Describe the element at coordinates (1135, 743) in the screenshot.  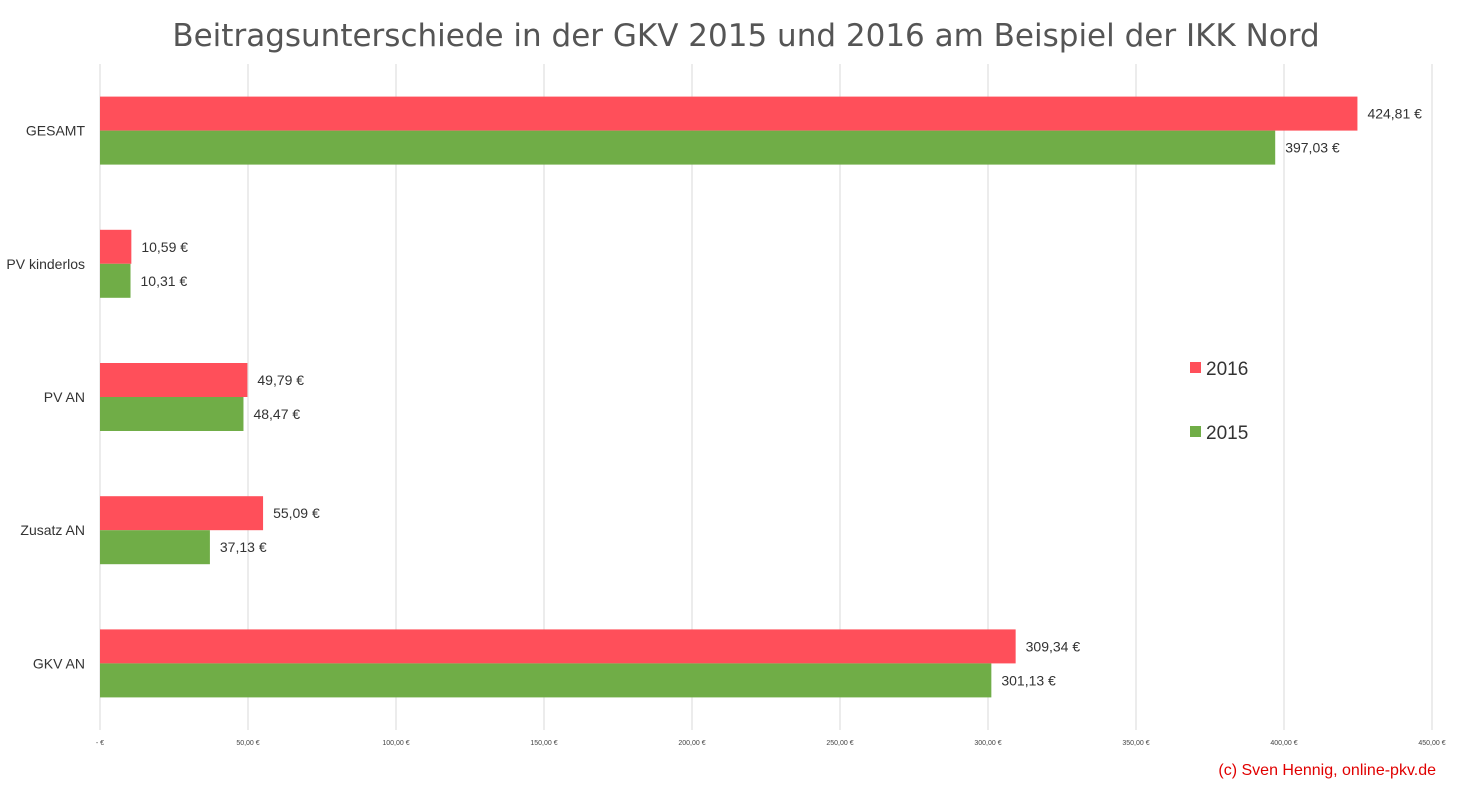
I see `x-tick-label: 350,00 €` at that location.